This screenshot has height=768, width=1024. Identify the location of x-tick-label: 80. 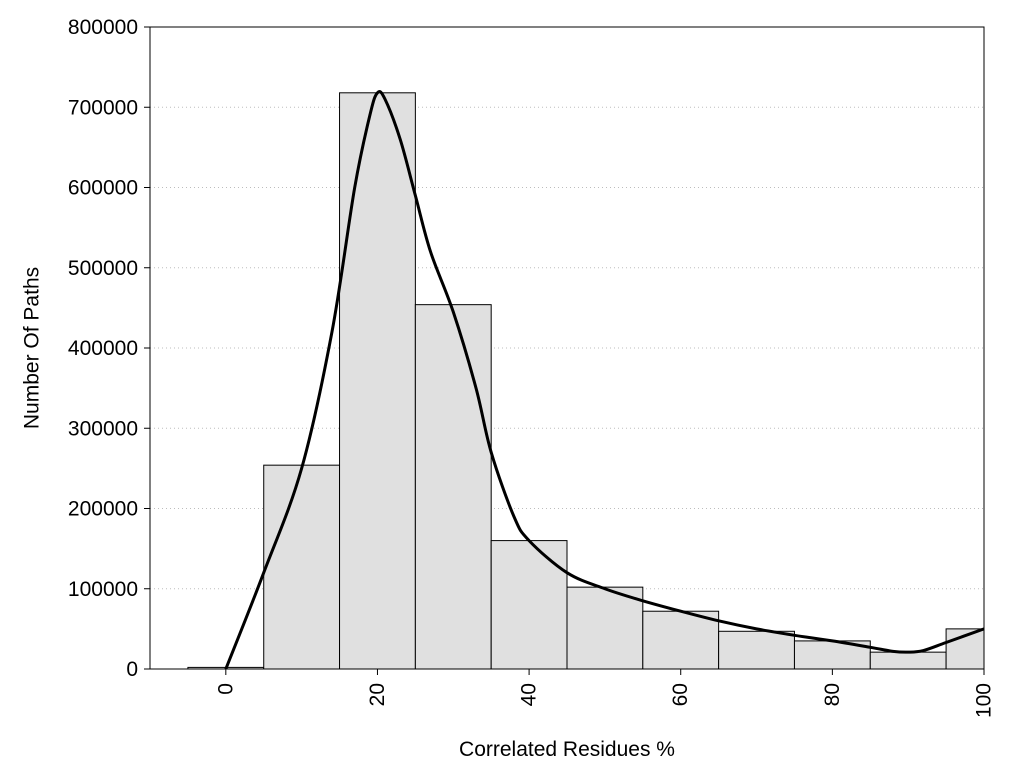
(832, 694).